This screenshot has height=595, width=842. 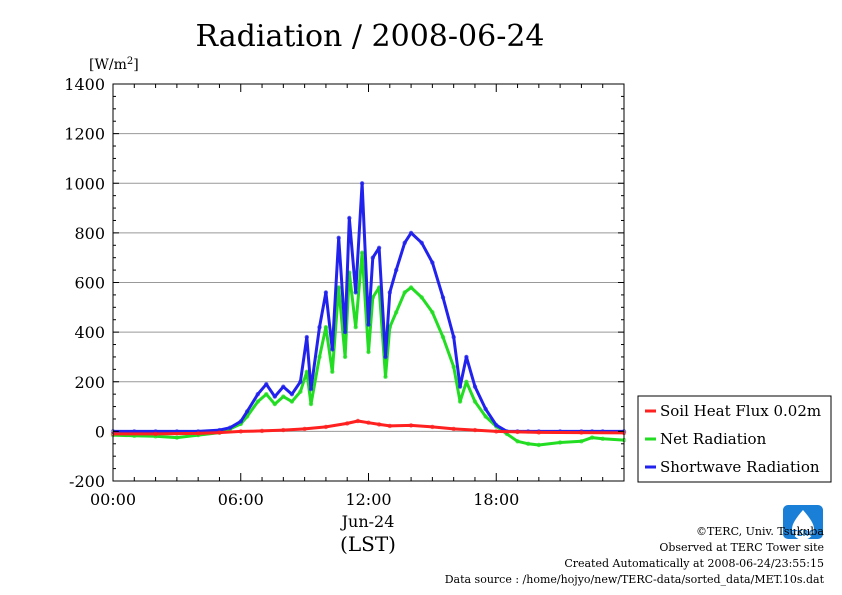 I want to click on x-tick-label: 12:00, so click(x=368, y=499).